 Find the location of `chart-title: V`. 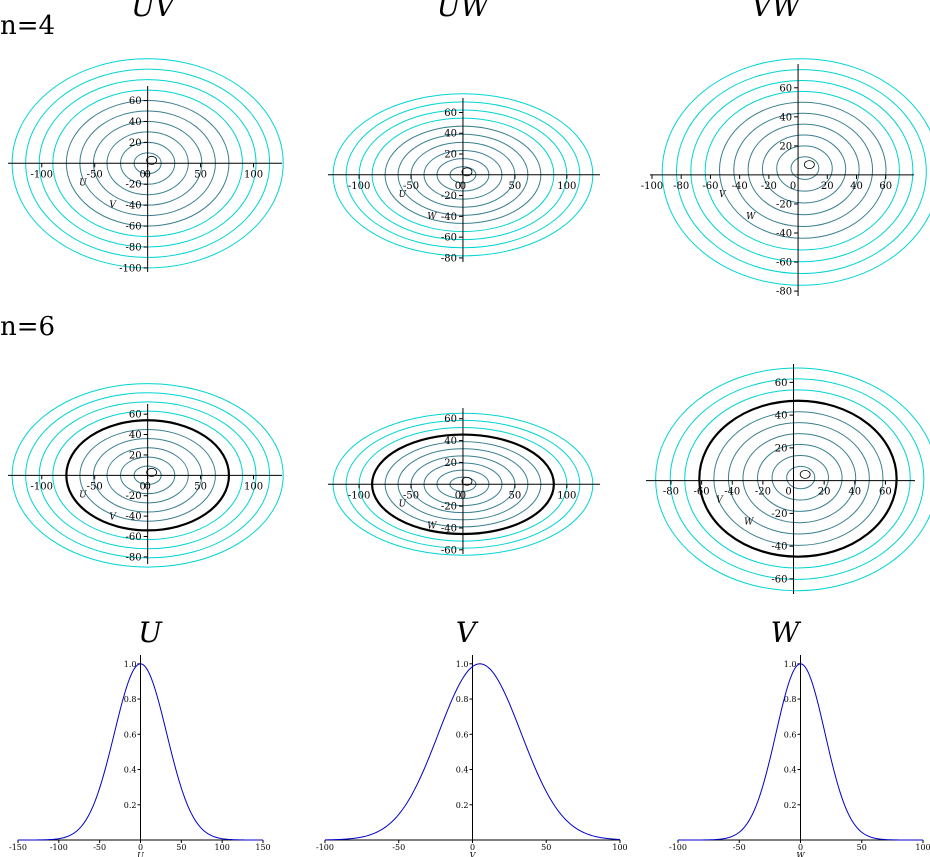

chart-title: V is located at coordinates (467, 632).